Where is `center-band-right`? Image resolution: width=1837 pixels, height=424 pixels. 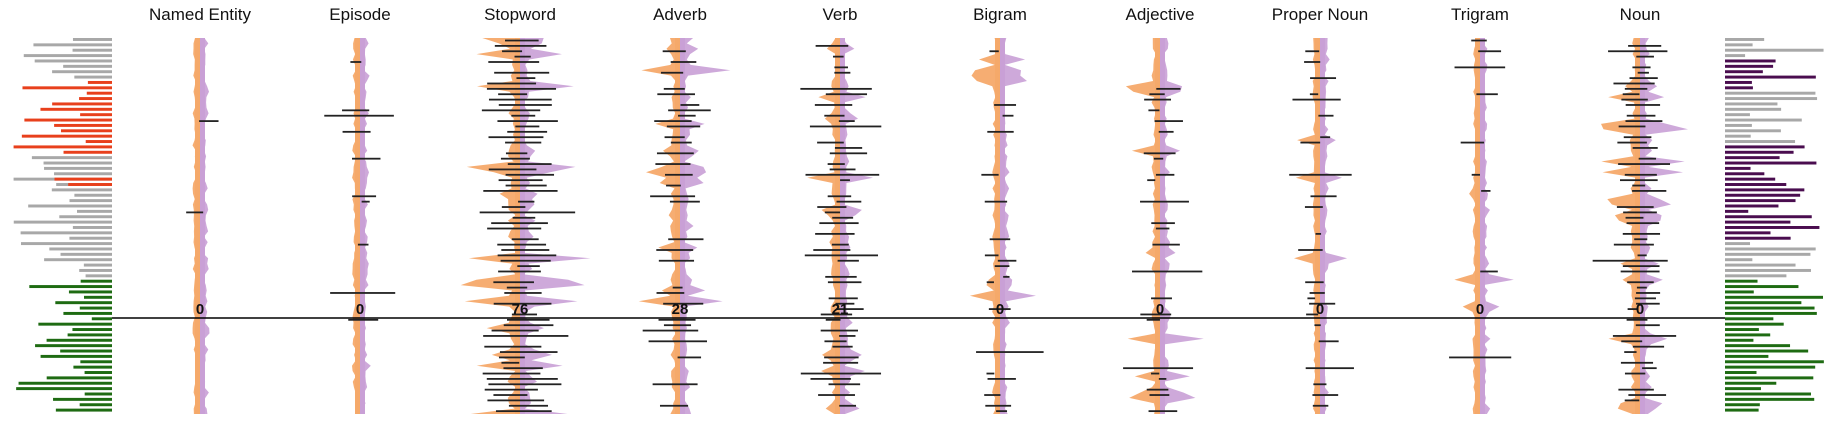 center-band-right is located at coordinates (682, 226).